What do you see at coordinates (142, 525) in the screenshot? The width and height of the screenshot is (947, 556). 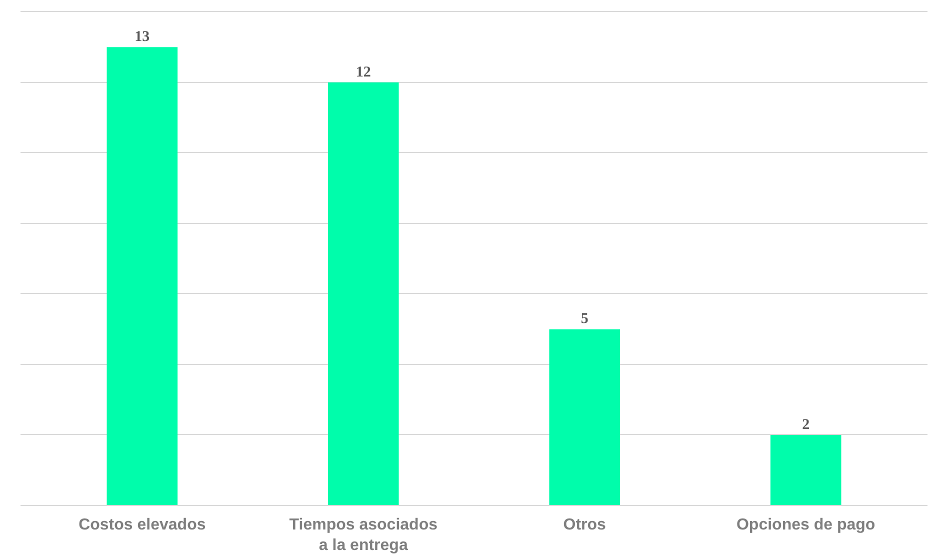 I see `x-tick-label: Costos elevados` at bounding box center [142, 525].